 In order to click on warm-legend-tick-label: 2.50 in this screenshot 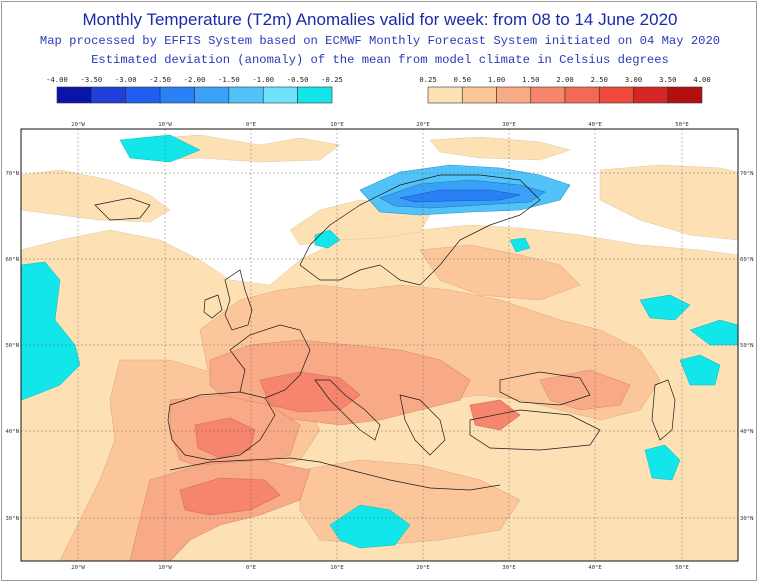, I will do `click(599, 79)`.